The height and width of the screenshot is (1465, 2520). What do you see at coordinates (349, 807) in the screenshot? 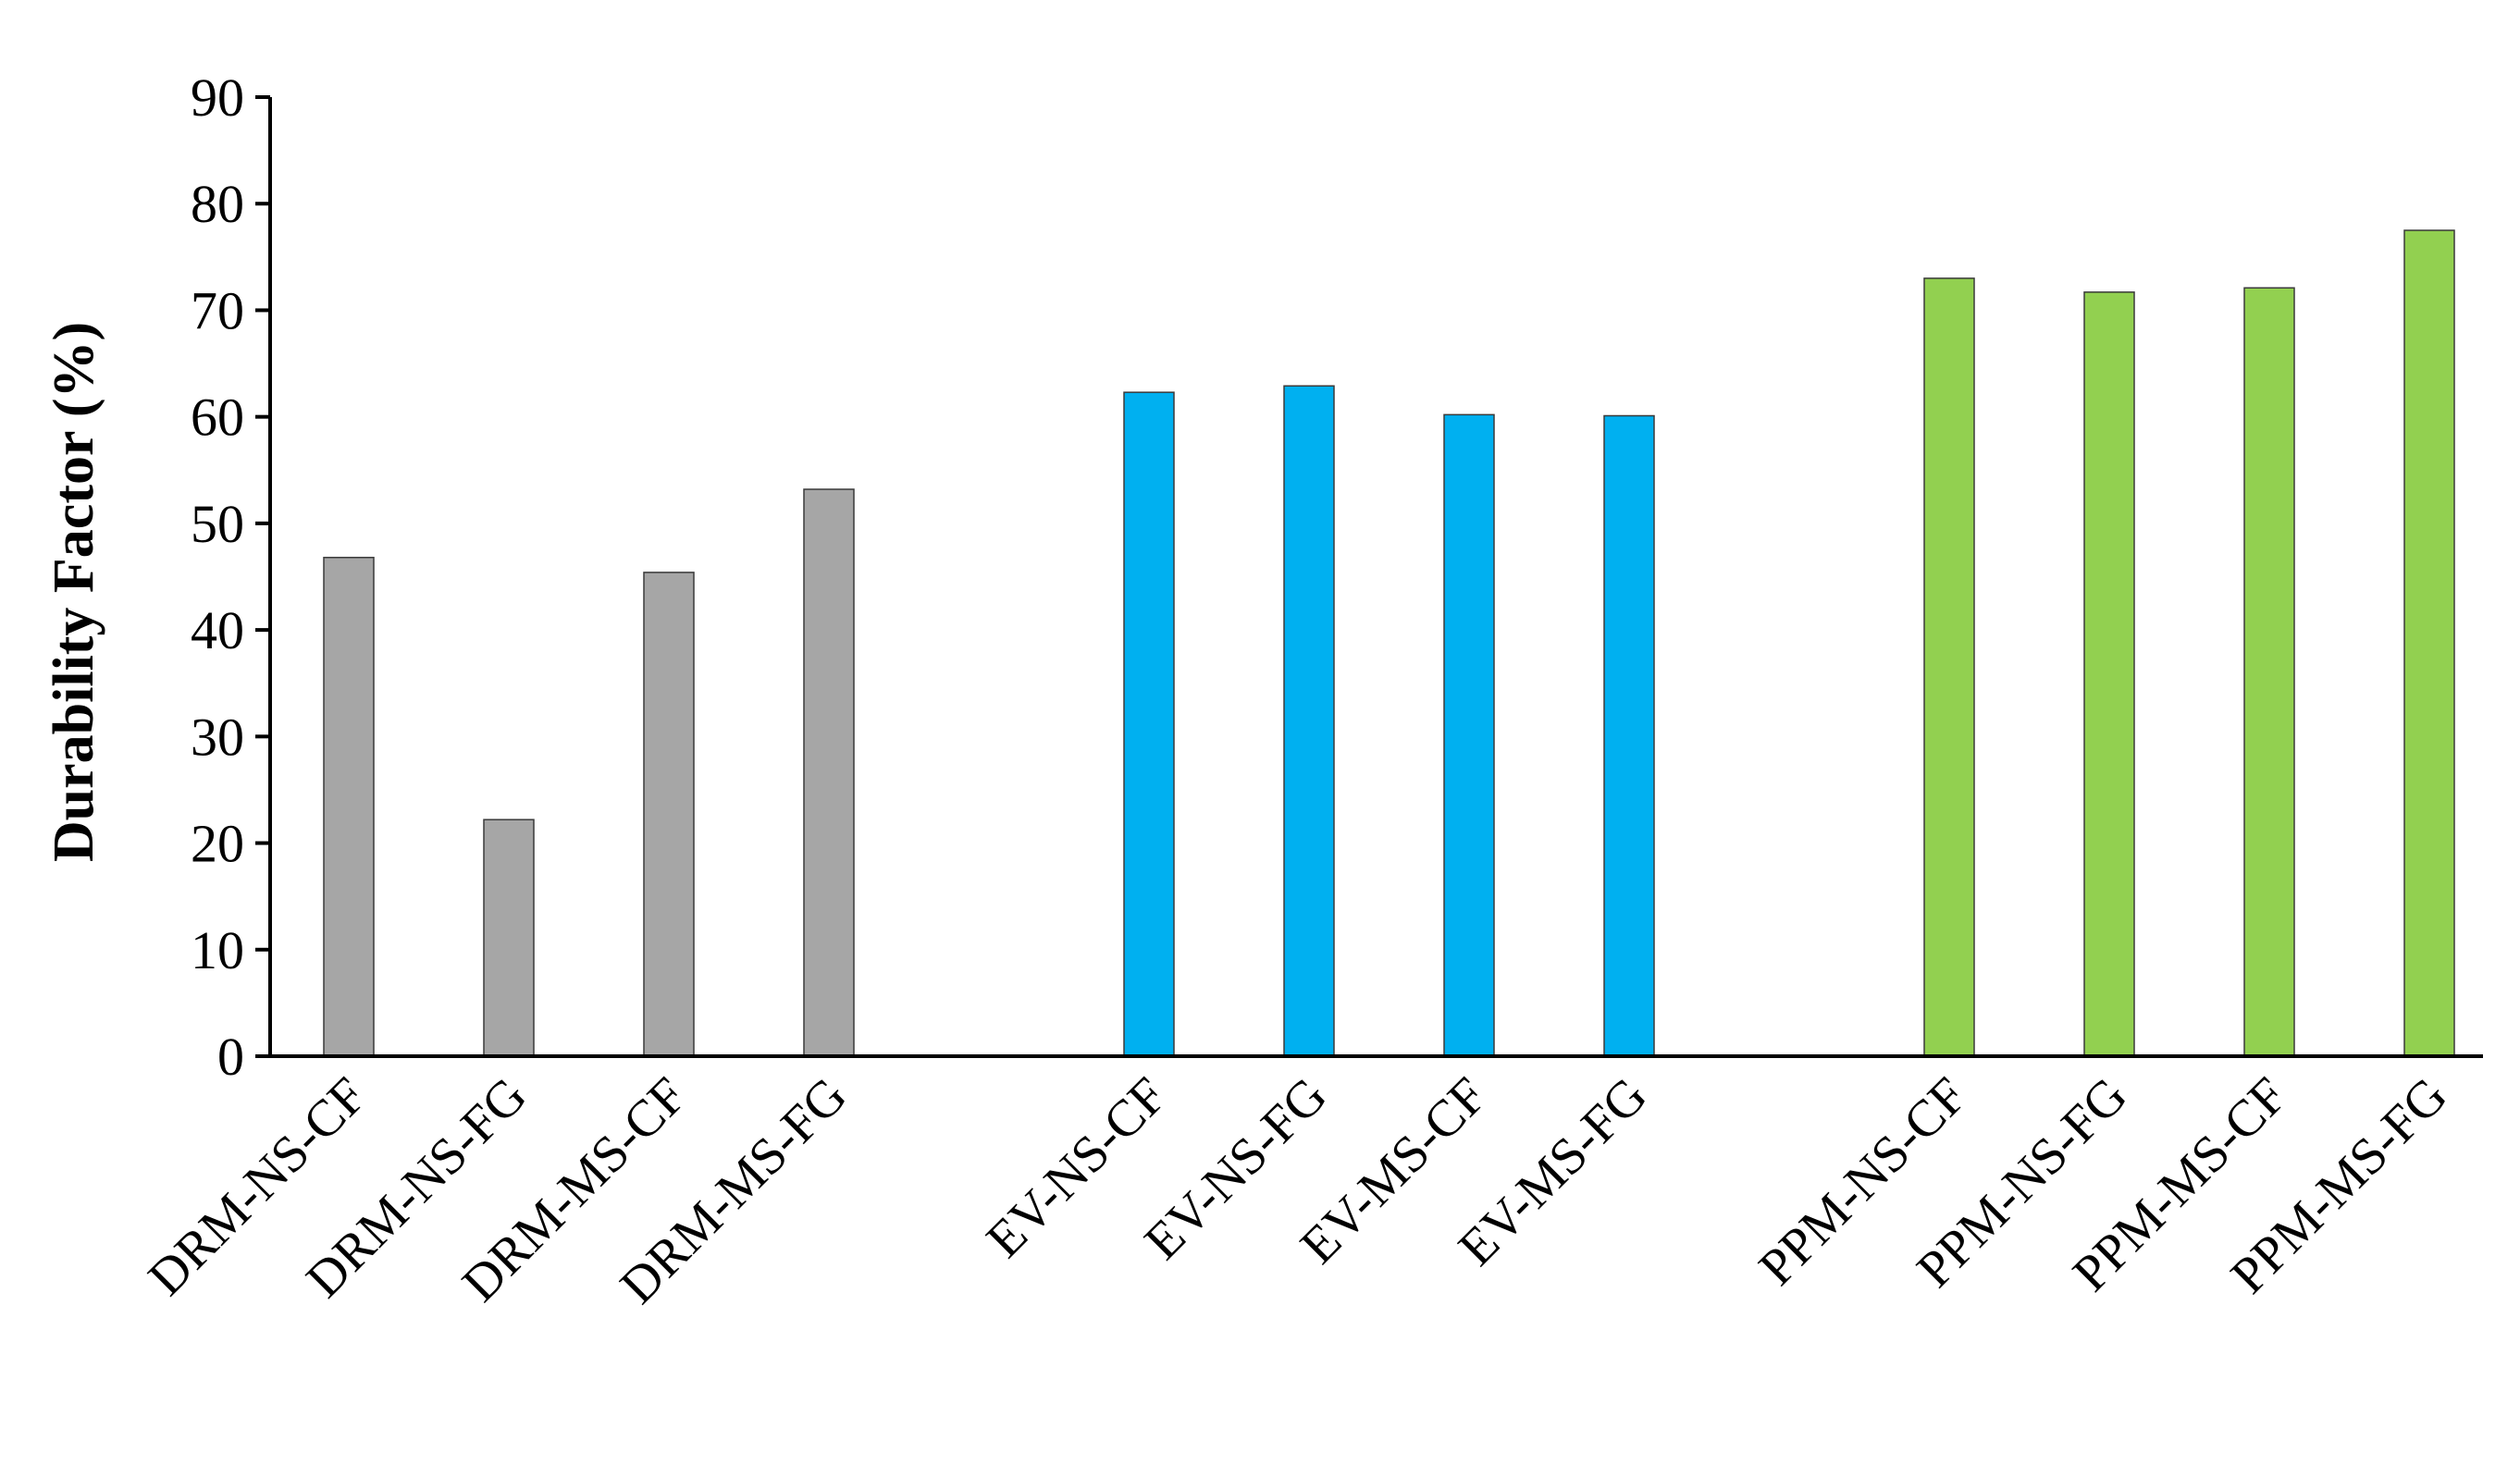
I see `bar-drm-ns-cf` at bounding box center [349, 807].